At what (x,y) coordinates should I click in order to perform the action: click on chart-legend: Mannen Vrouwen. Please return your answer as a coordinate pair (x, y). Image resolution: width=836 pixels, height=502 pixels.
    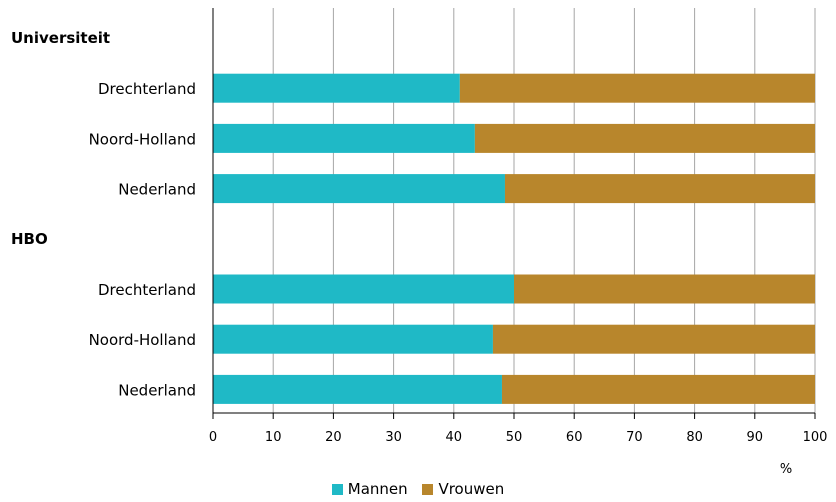
    Looking at the image, I should click on (418, 489).